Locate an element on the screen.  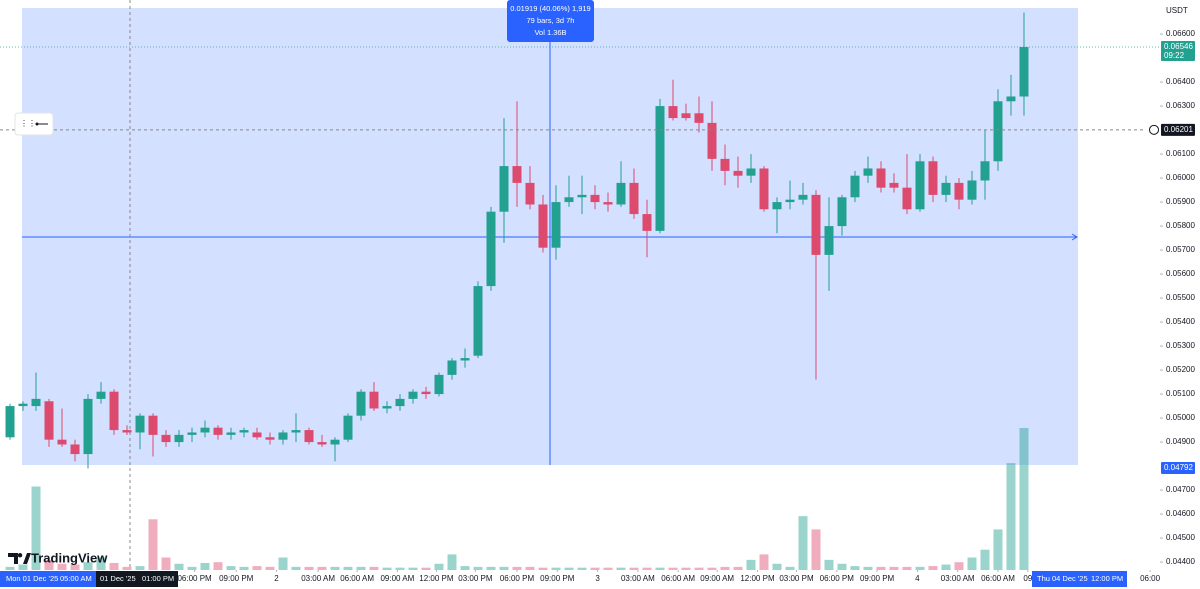
x-tick-label: 09:00 PM is located at coordinates (236, 578).